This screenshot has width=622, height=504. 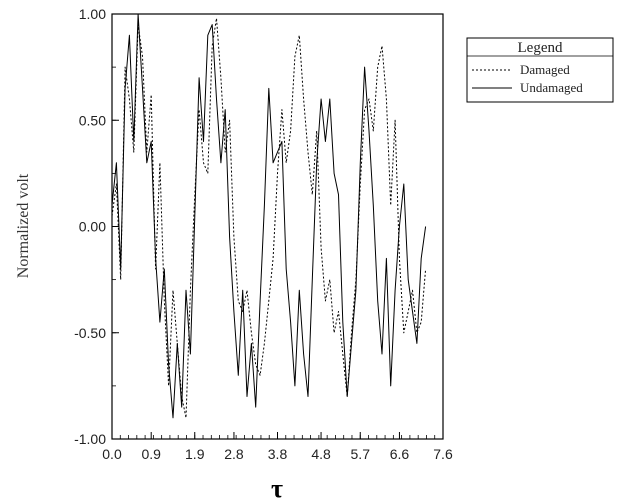 What do you see at coordinates (195, 454) in the screenshot?
I see `x-tick-label: 1.9` at bounding box center [195, 454].